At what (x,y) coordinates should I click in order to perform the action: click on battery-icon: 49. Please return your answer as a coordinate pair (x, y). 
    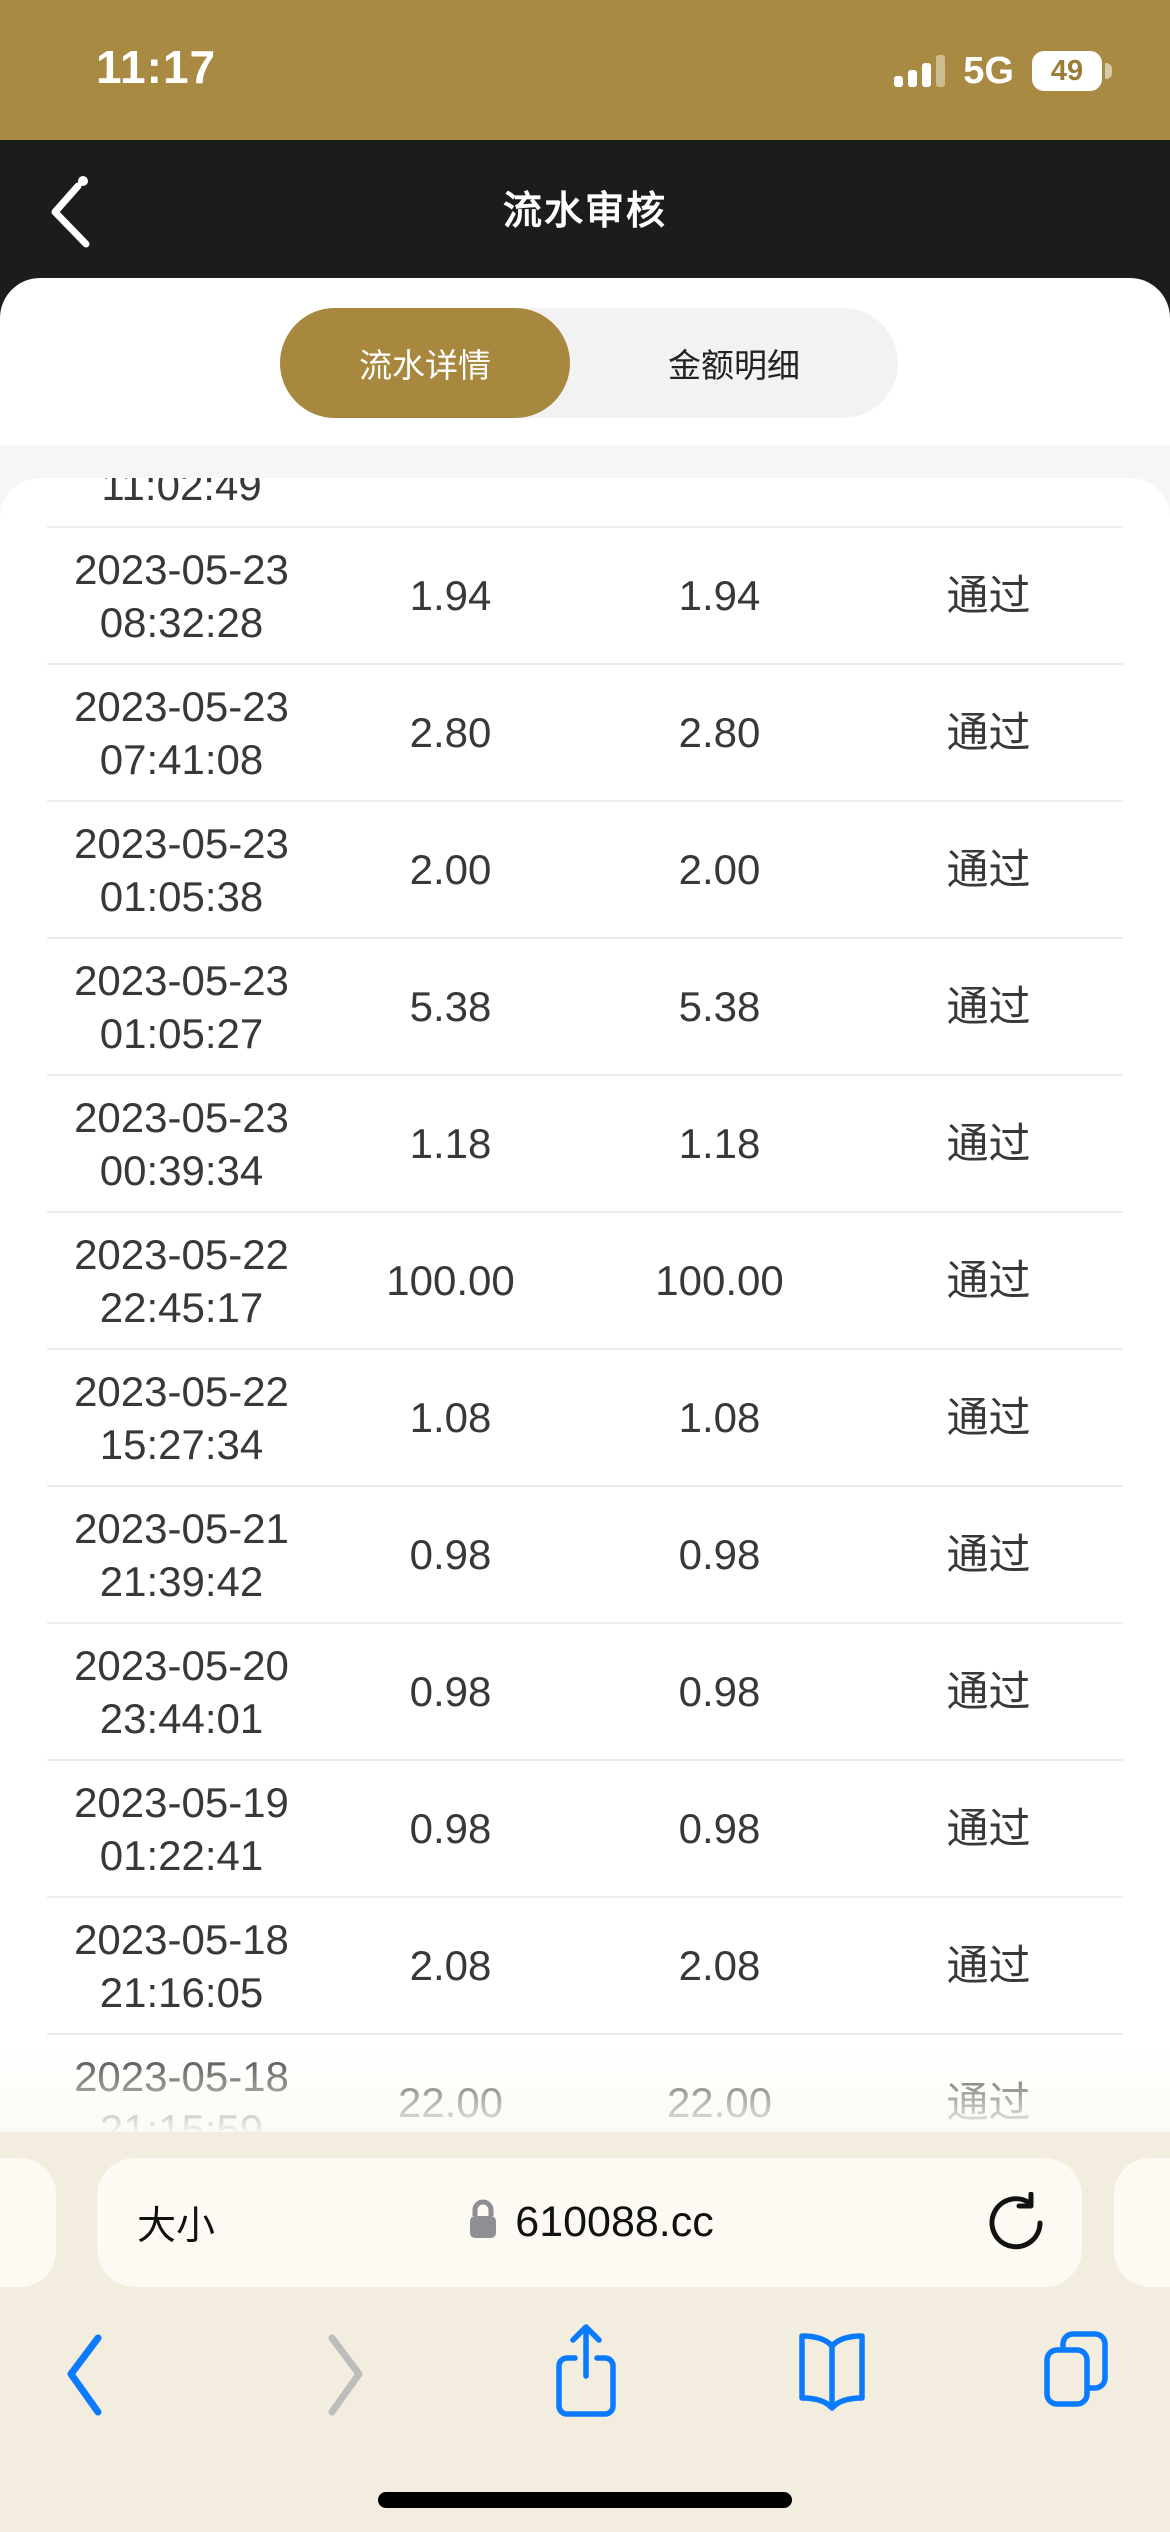
    Looking at the image, I should click on (1075, 71).